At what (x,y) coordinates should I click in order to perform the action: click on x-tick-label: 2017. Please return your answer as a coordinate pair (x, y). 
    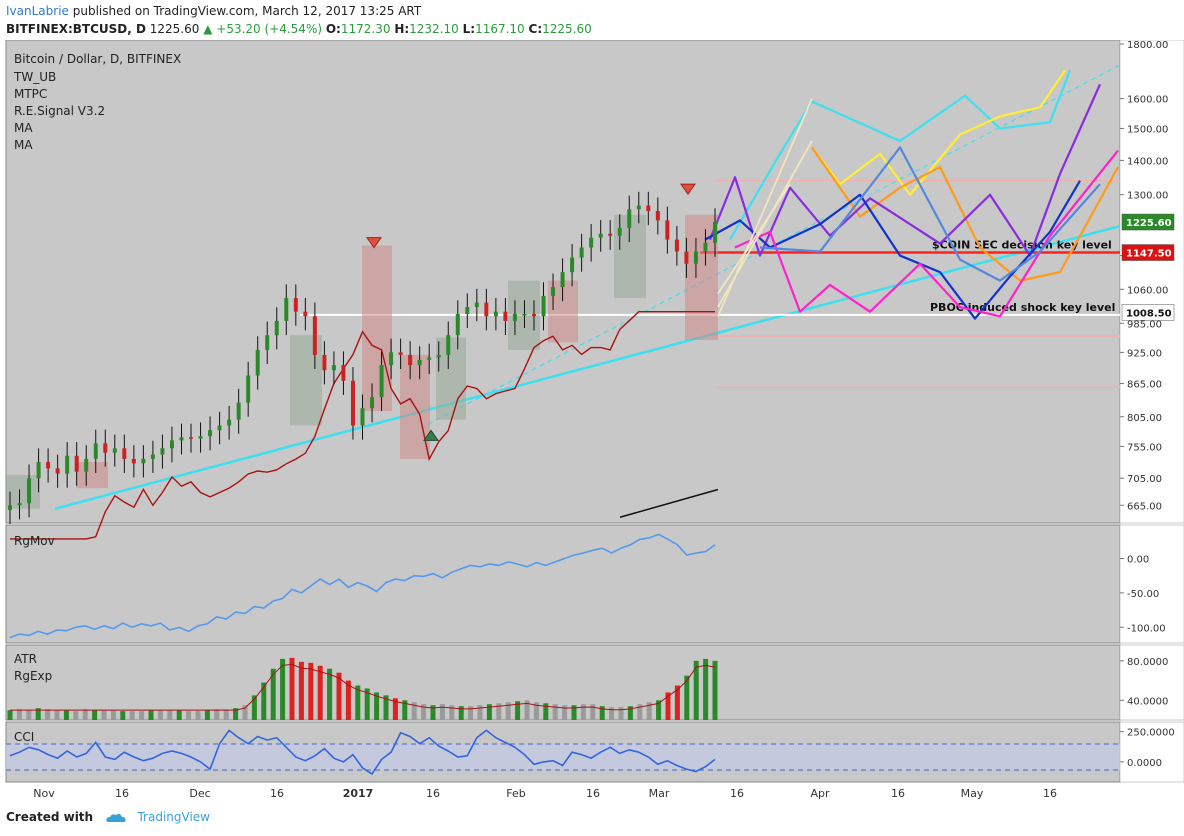
    Looking at the image, I should click on (358, 793).